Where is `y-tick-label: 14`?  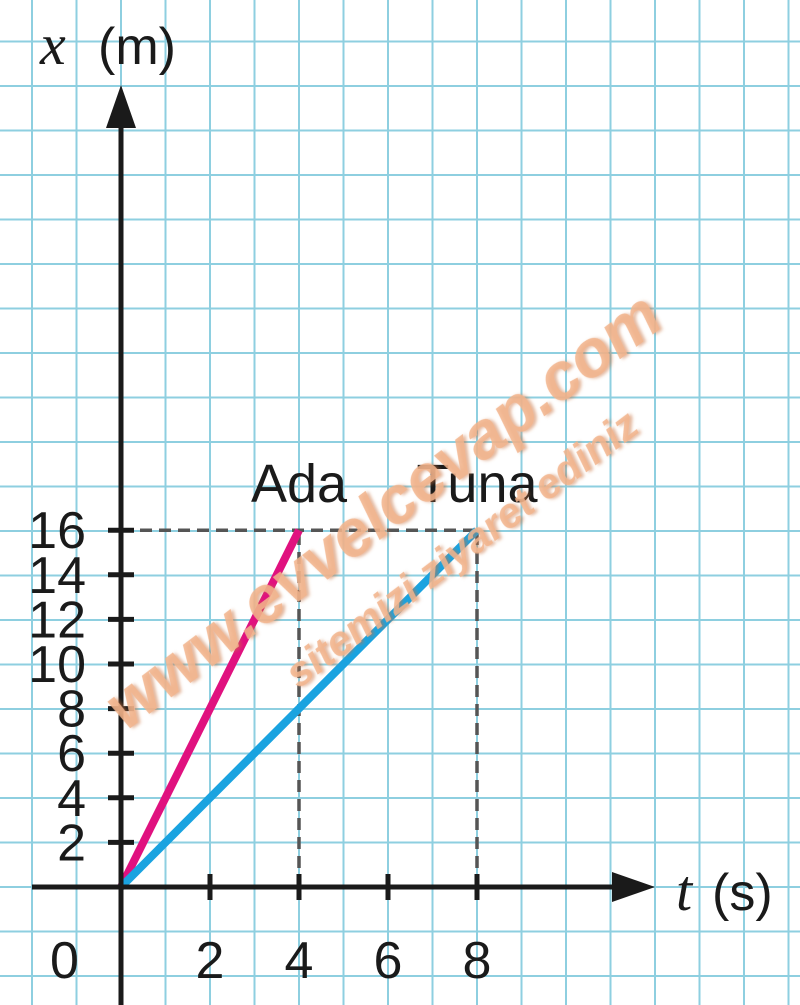
y-tick-label: 14 is located at coordinates (57, 576).